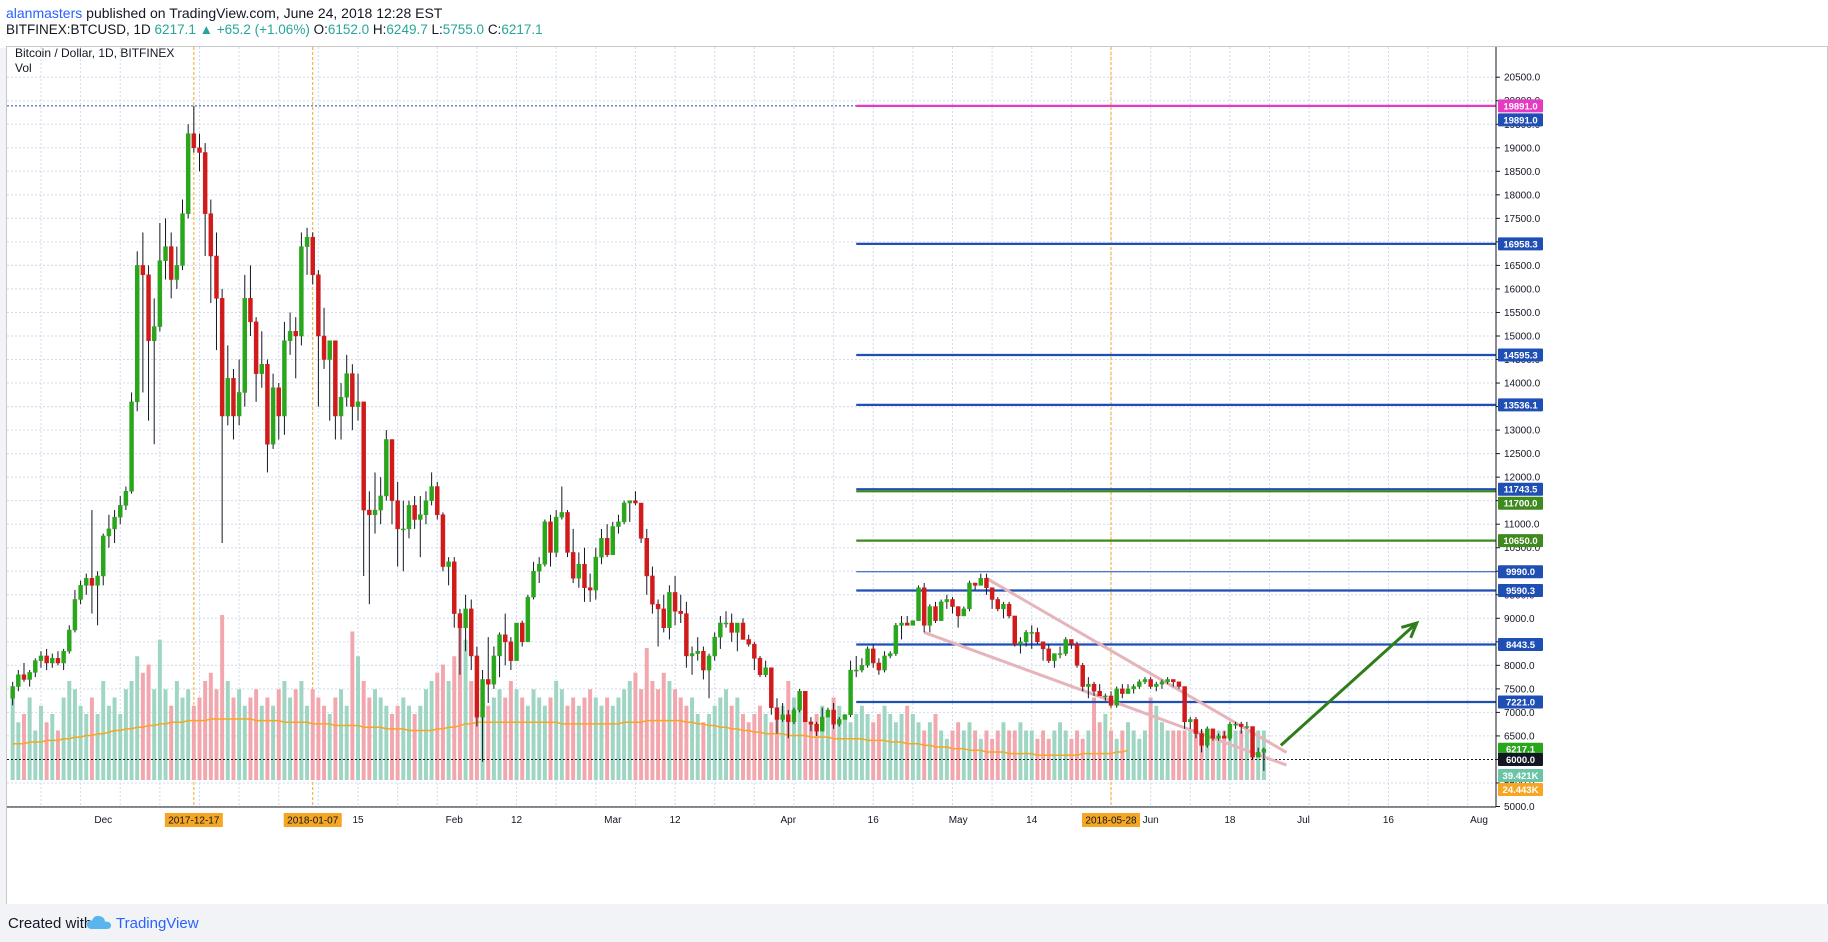 The width and height of the screenshot is (1828, 942). Describe the element at coordinates (1519, 713) in the screenshot. I see `y-tick-label: 7000.0` at that location.